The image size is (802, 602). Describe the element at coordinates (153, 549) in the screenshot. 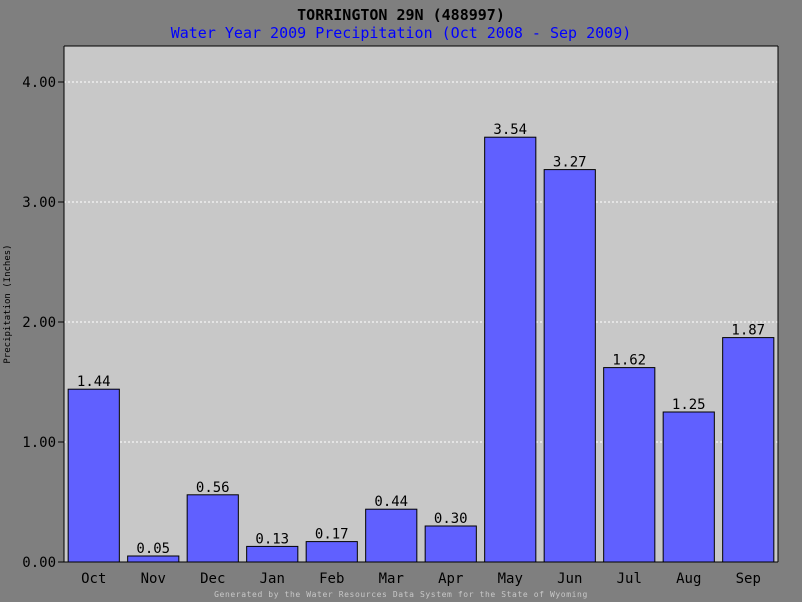

I see `data-label: 0.05` at that location.